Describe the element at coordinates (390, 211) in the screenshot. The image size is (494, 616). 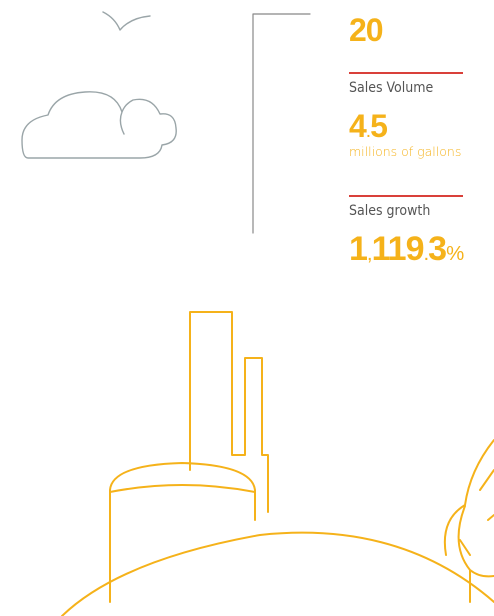
I see `stat-label: Sales growth` at that location.